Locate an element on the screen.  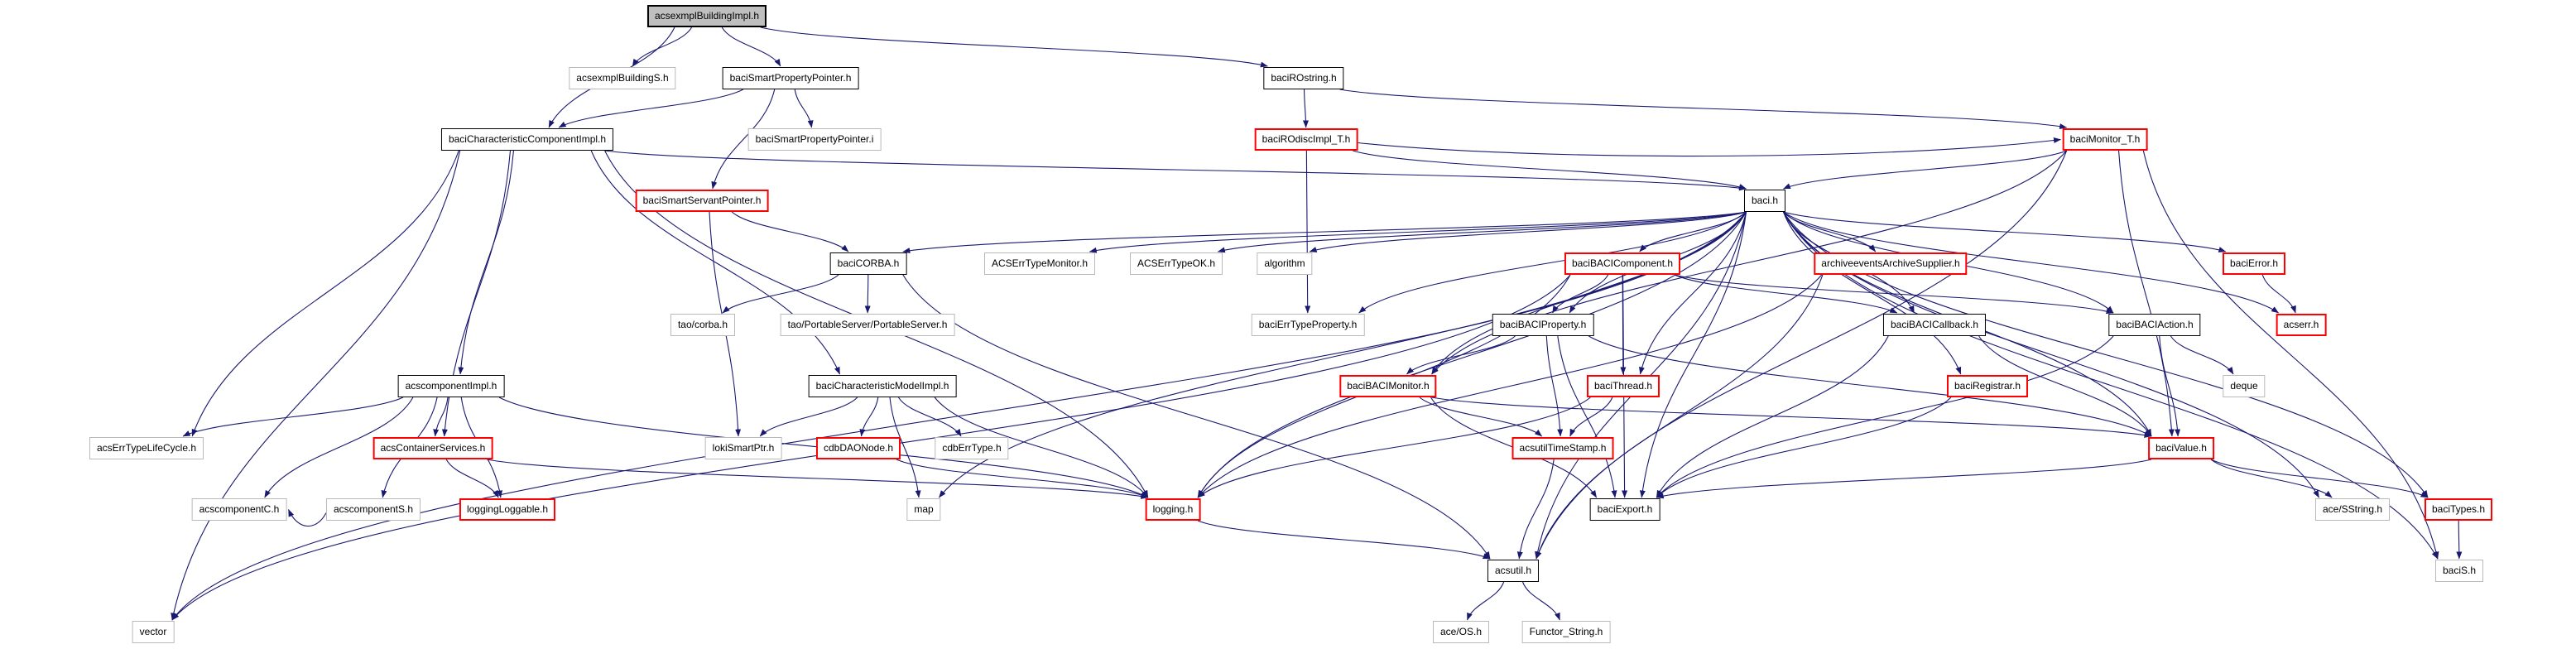
graph-node-baciThread: baciThread.h is located at coordinates (1623, 386).